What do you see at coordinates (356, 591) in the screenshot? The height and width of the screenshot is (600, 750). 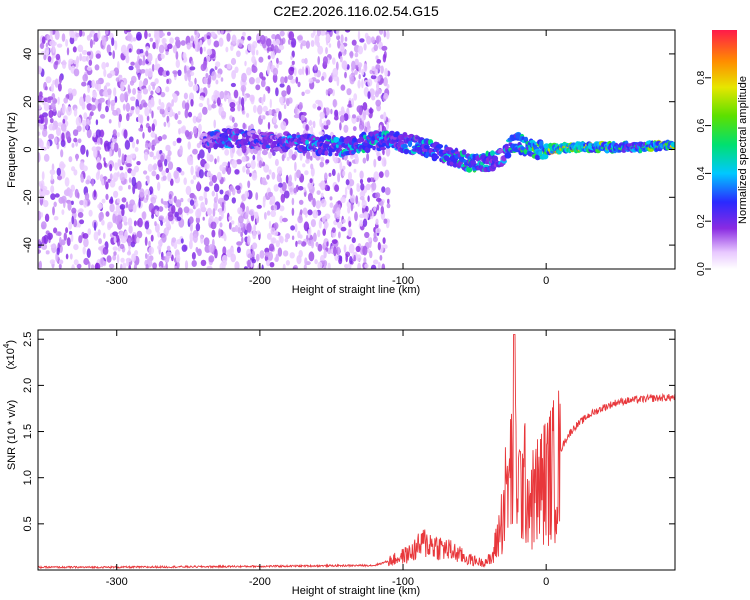 I see `snr-x-axis-label: Height of straight line (km)` at bounding box center [356, 591].